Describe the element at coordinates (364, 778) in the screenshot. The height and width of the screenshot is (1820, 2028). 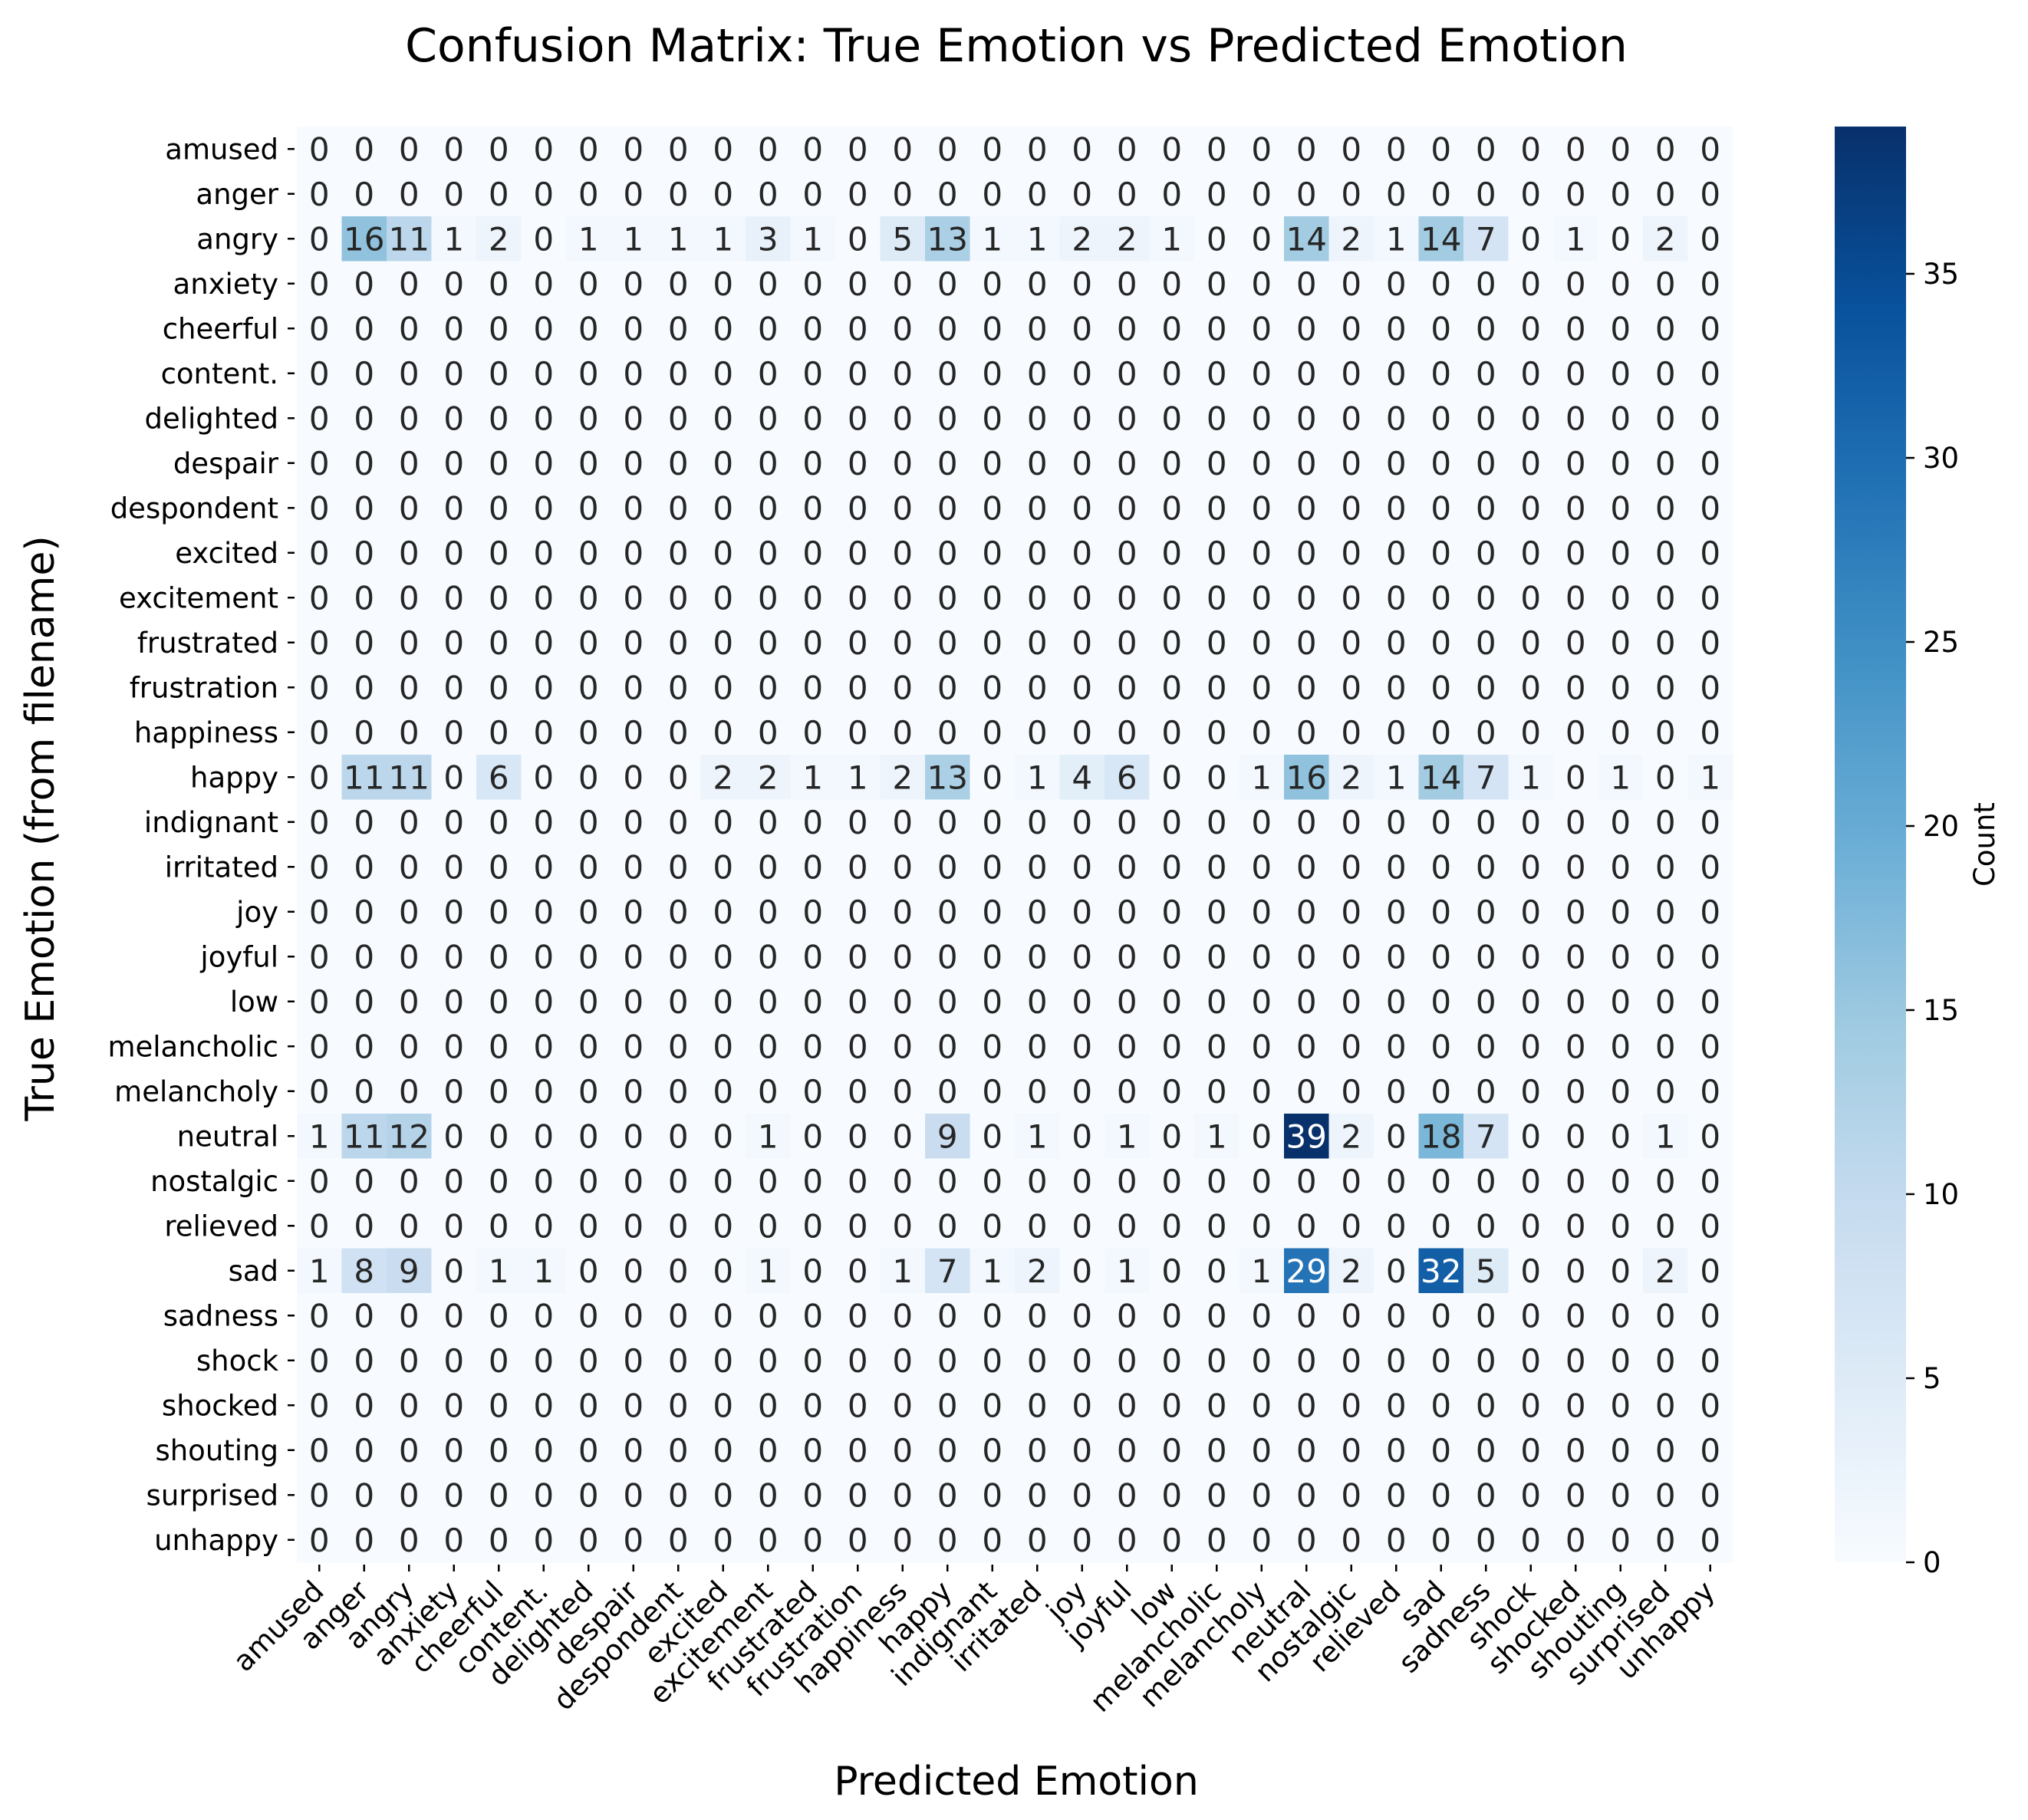
I see `cell-value: 11` at that location.